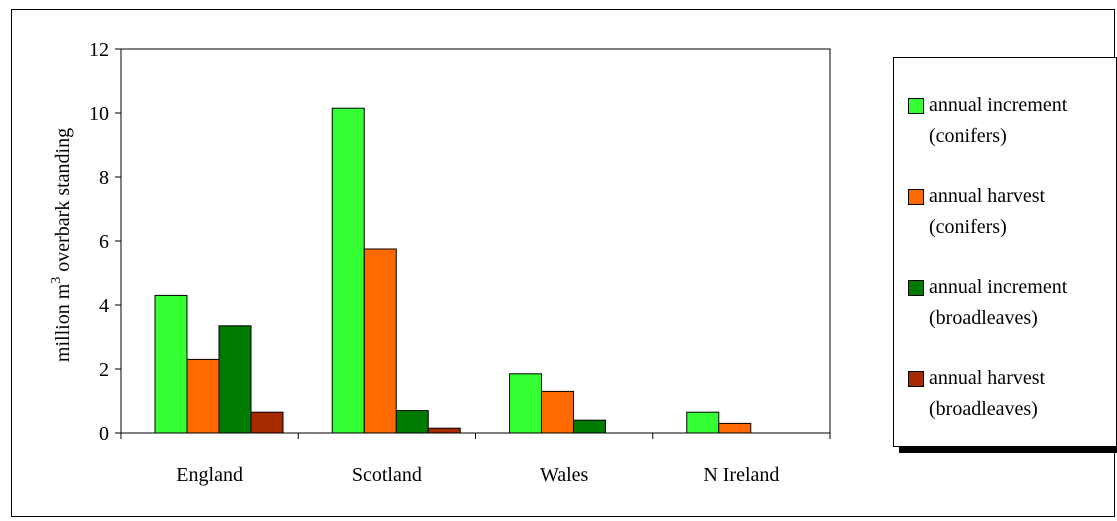 This screenshot has width=1117, height=521. What do you see at coordinates (99, 114) in the screenshot?
I see `y-tick-label: 10` at bounding box center [99, 114].